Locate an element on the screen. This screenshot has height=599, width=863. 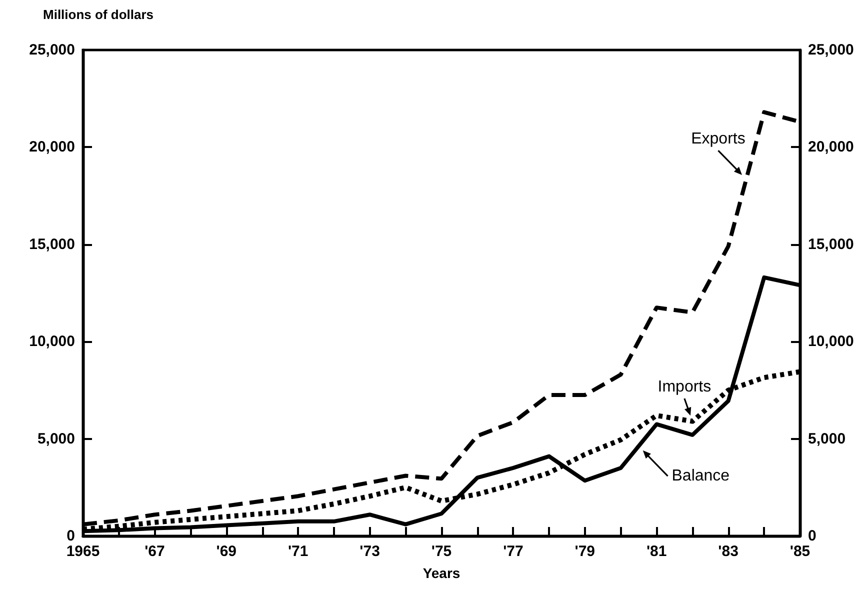
x-tick-label: '77 is located at coordinates (513, 551).